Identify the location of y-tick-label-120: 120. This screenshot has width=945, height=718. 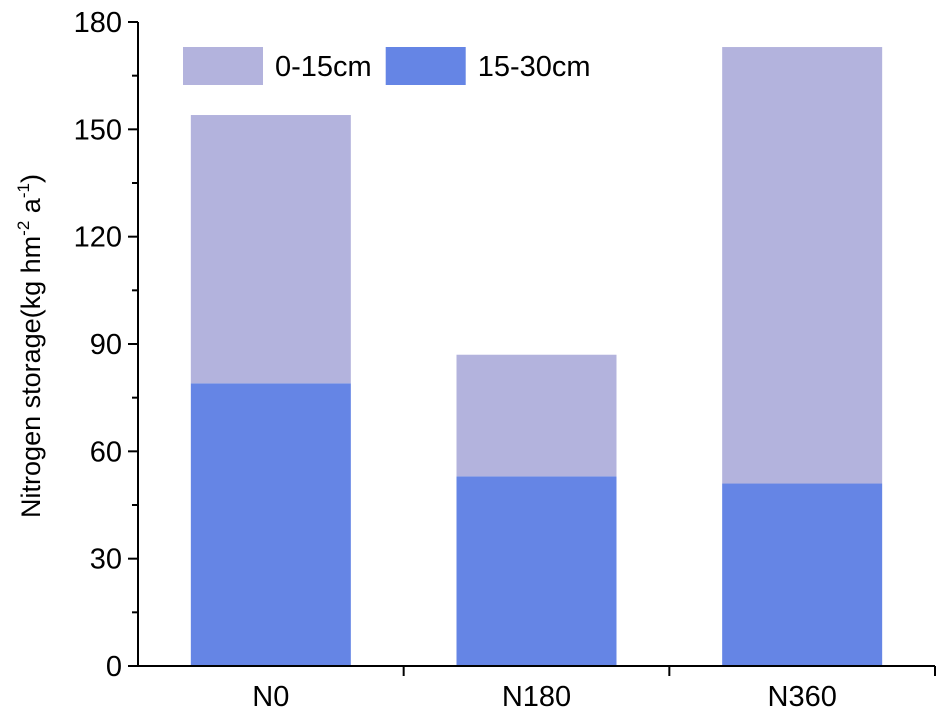
(98, 238).